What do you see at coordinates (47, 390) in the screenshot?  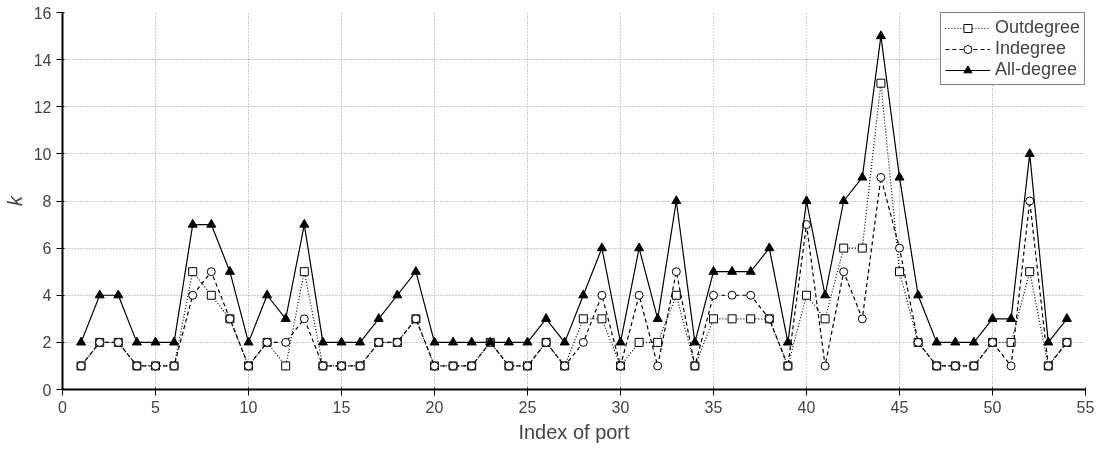 I see `y-tick-label: 0` at bounding box center [47, 390].